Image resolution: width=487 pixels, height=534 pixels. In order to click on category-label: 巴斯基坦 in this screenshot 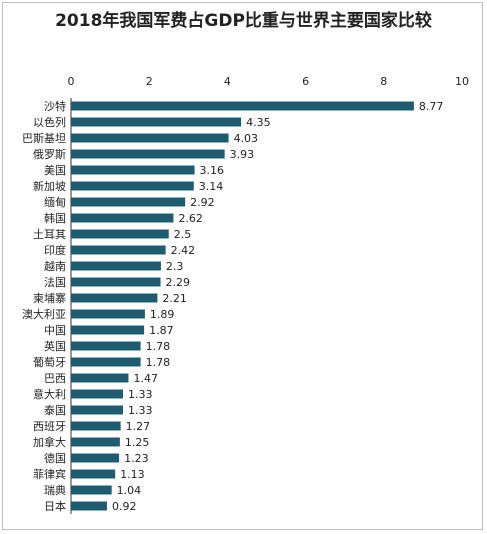, I will do `click(44, 138)`.